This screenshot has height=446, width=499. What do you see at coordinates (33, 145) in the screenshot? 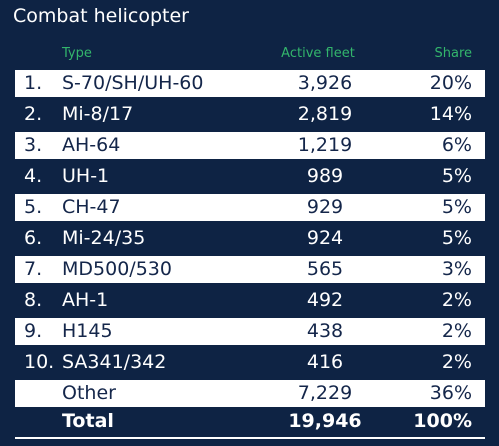
I see `row-rank: 3.` at bounding box center [33, 145].